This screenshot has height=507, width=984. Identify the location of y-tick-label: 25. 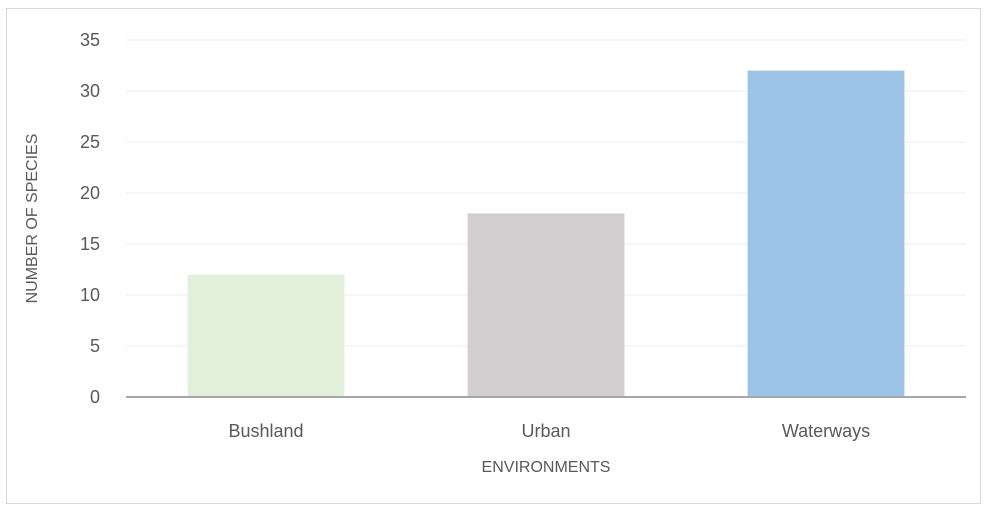
(90, 142).